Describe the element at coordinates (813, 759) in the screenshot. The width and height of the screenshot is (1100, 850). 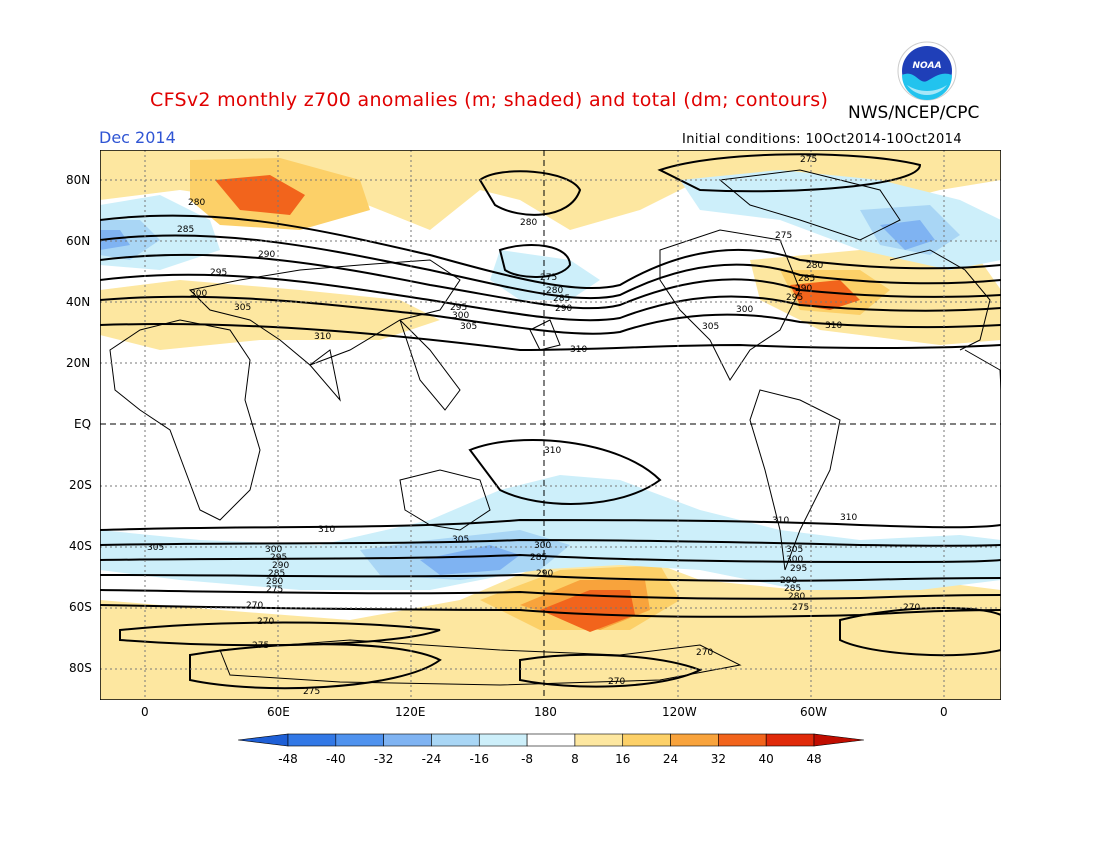
I see `colorbar-tick-label: 48` at that location.